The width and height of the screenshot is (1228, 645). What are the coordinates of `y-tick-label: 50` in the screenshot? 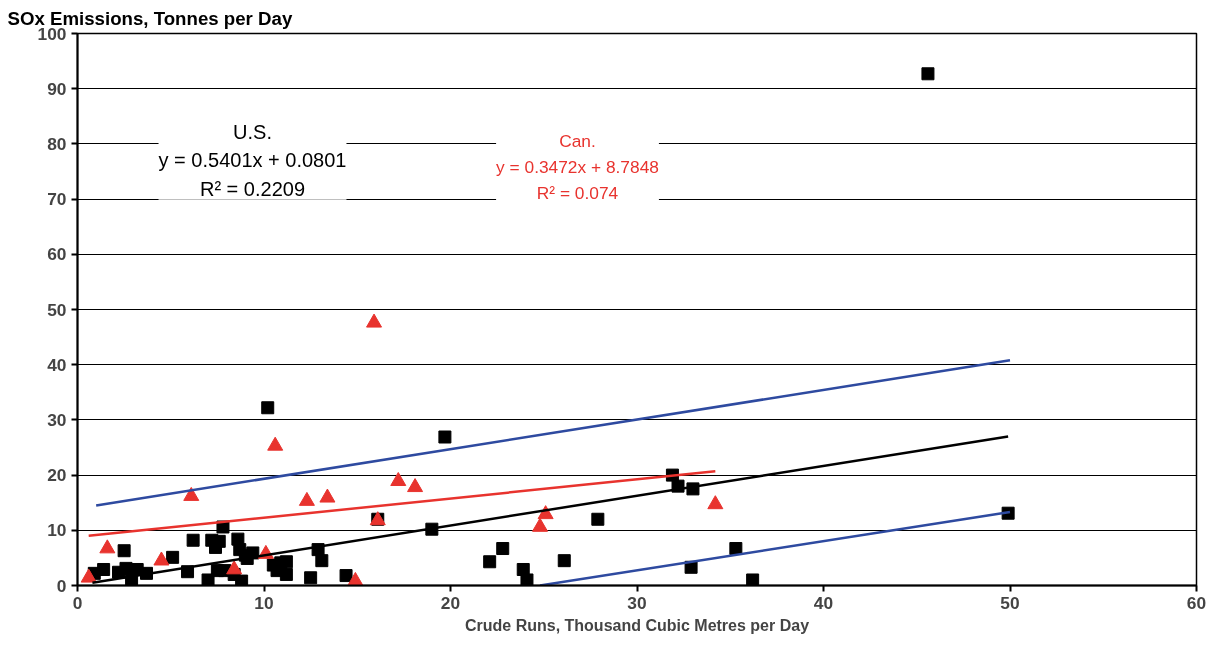 It's located at (57, 309).